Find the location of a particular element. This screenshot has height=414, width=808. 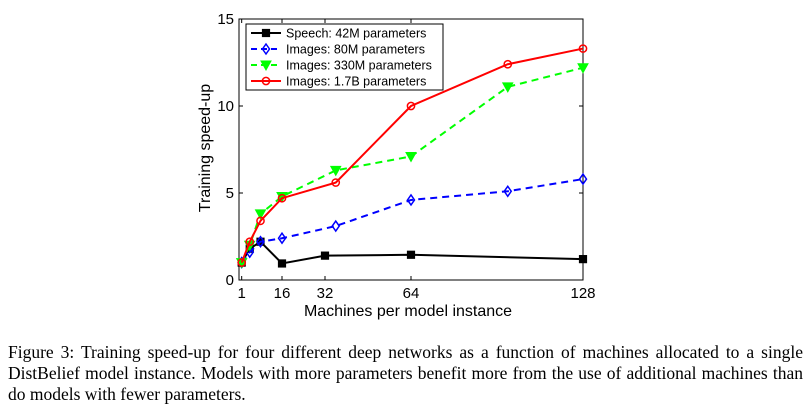

y-tick-label: 10 is located at coordinates (225, 106).